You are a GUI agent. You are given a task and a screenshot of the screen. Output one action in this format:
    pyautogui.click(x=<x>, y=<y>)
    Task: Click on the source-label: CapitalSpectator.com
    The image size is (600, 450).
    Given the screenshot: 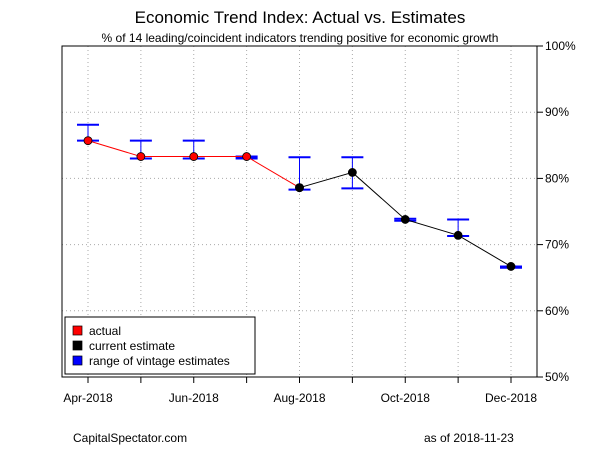 What is the action you would take?
    pyautogui.click(x=130, y=438)
    